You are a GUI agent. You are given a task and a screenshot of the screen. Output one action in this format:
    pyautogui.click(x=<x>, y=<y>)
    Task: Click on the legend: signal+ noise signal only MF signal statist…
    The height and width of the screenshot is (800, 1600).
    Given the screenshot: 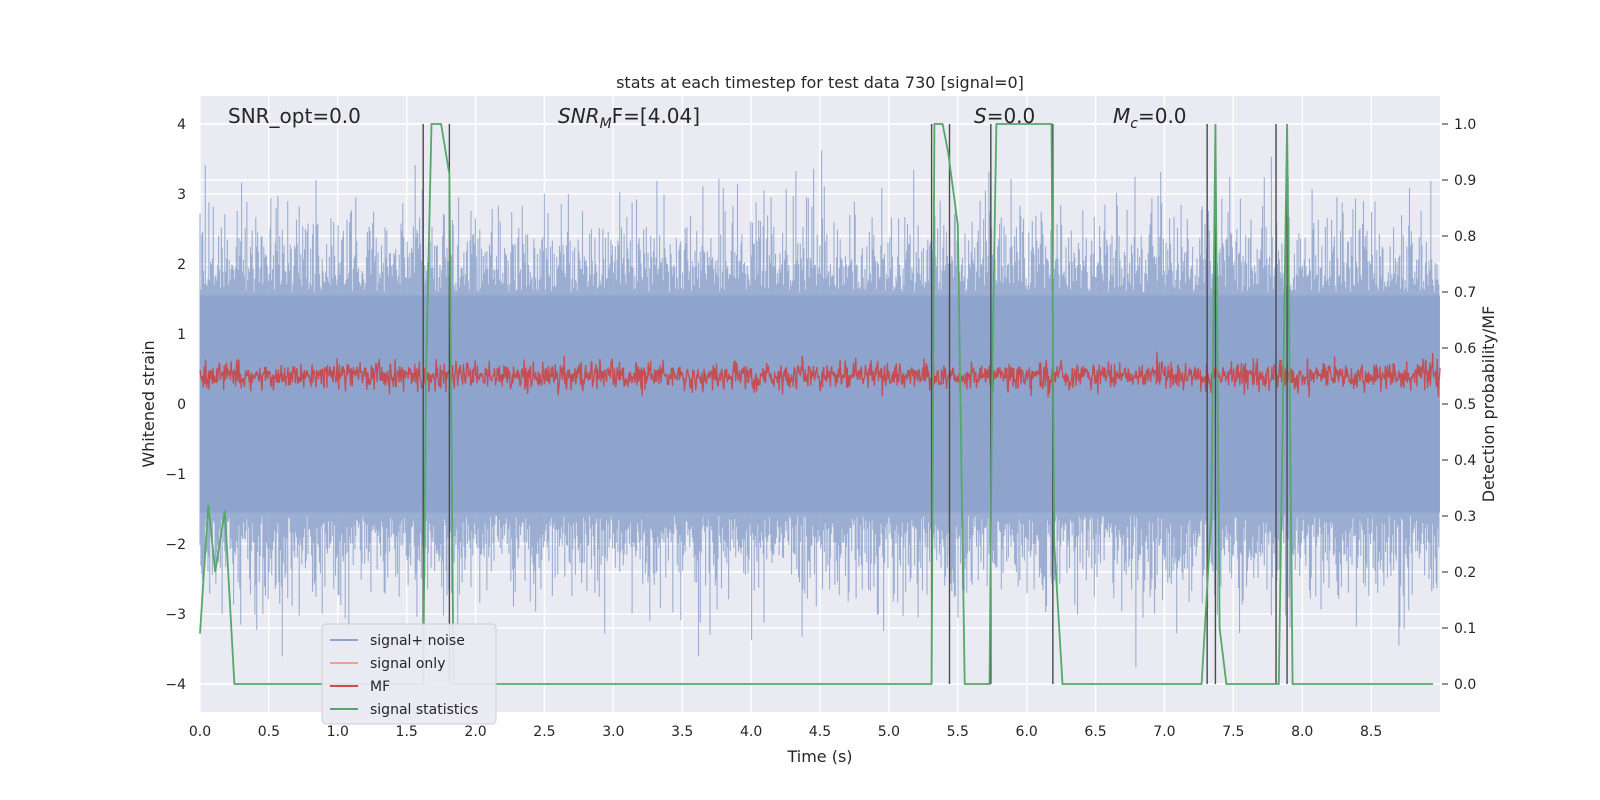 What is the action you would take?
    pyautogui.click(x=409, y=674)
    